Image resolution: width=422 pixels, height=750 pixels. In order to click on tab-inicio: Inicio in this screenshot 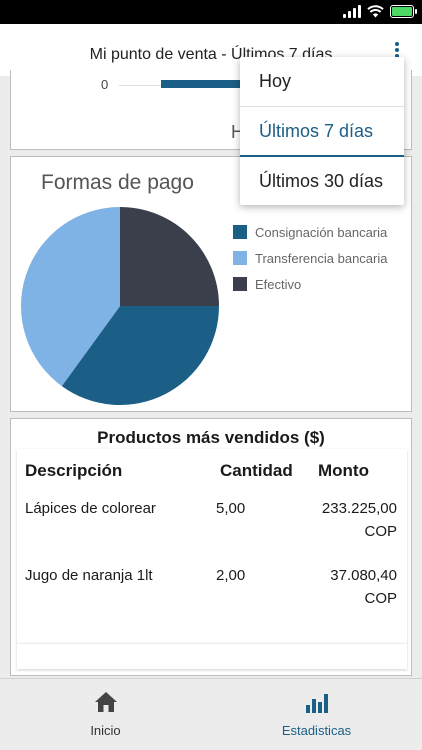, I will do `click(105, 714)`.